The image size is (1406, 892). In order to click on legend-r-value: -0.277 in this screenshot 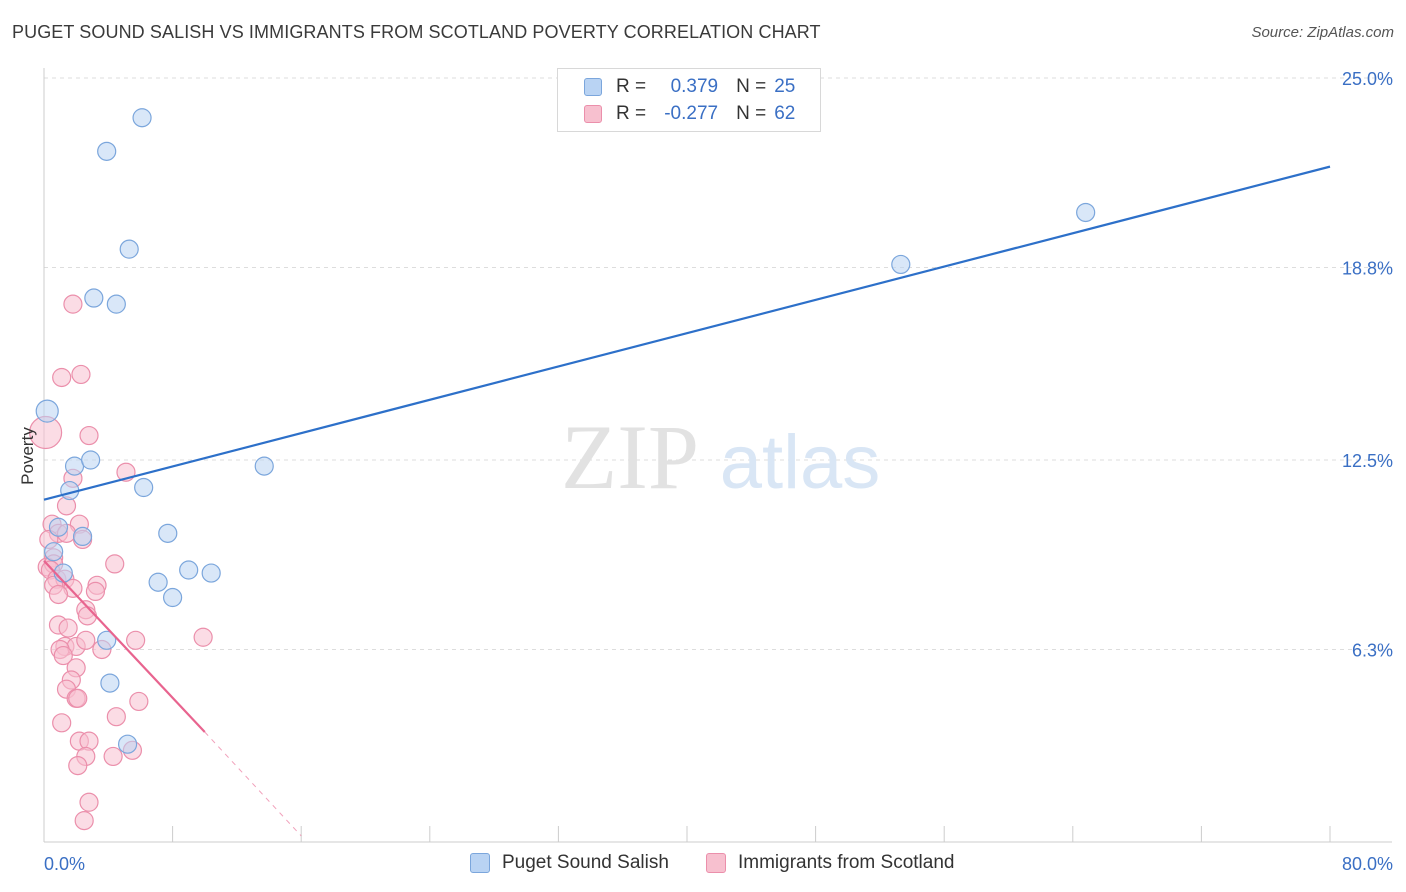, I will do `click(691, 113)`.